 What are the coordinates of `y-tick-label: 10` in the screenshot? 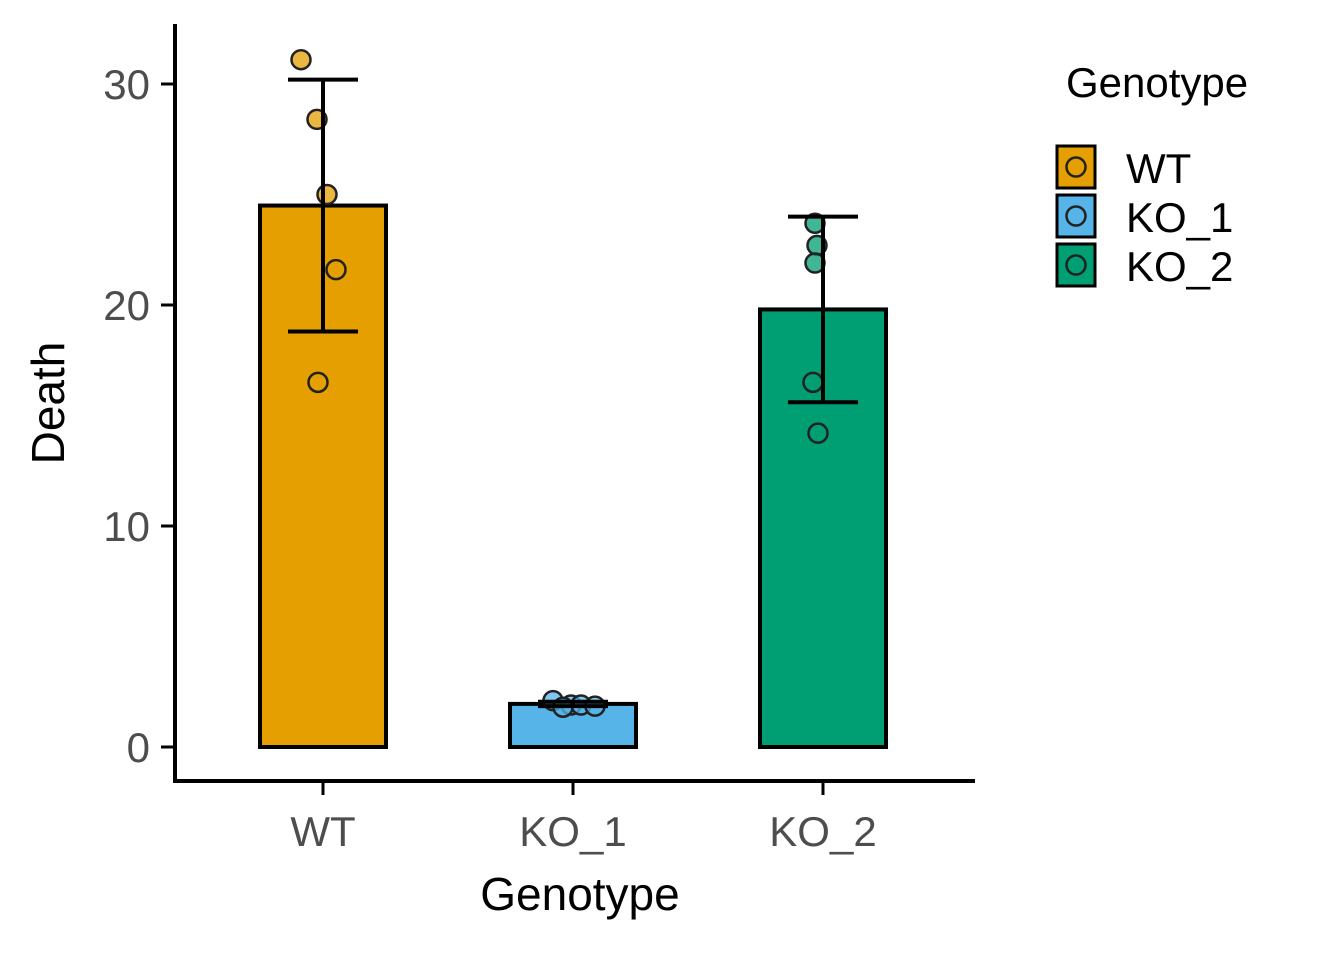 It's located at (126, 526).